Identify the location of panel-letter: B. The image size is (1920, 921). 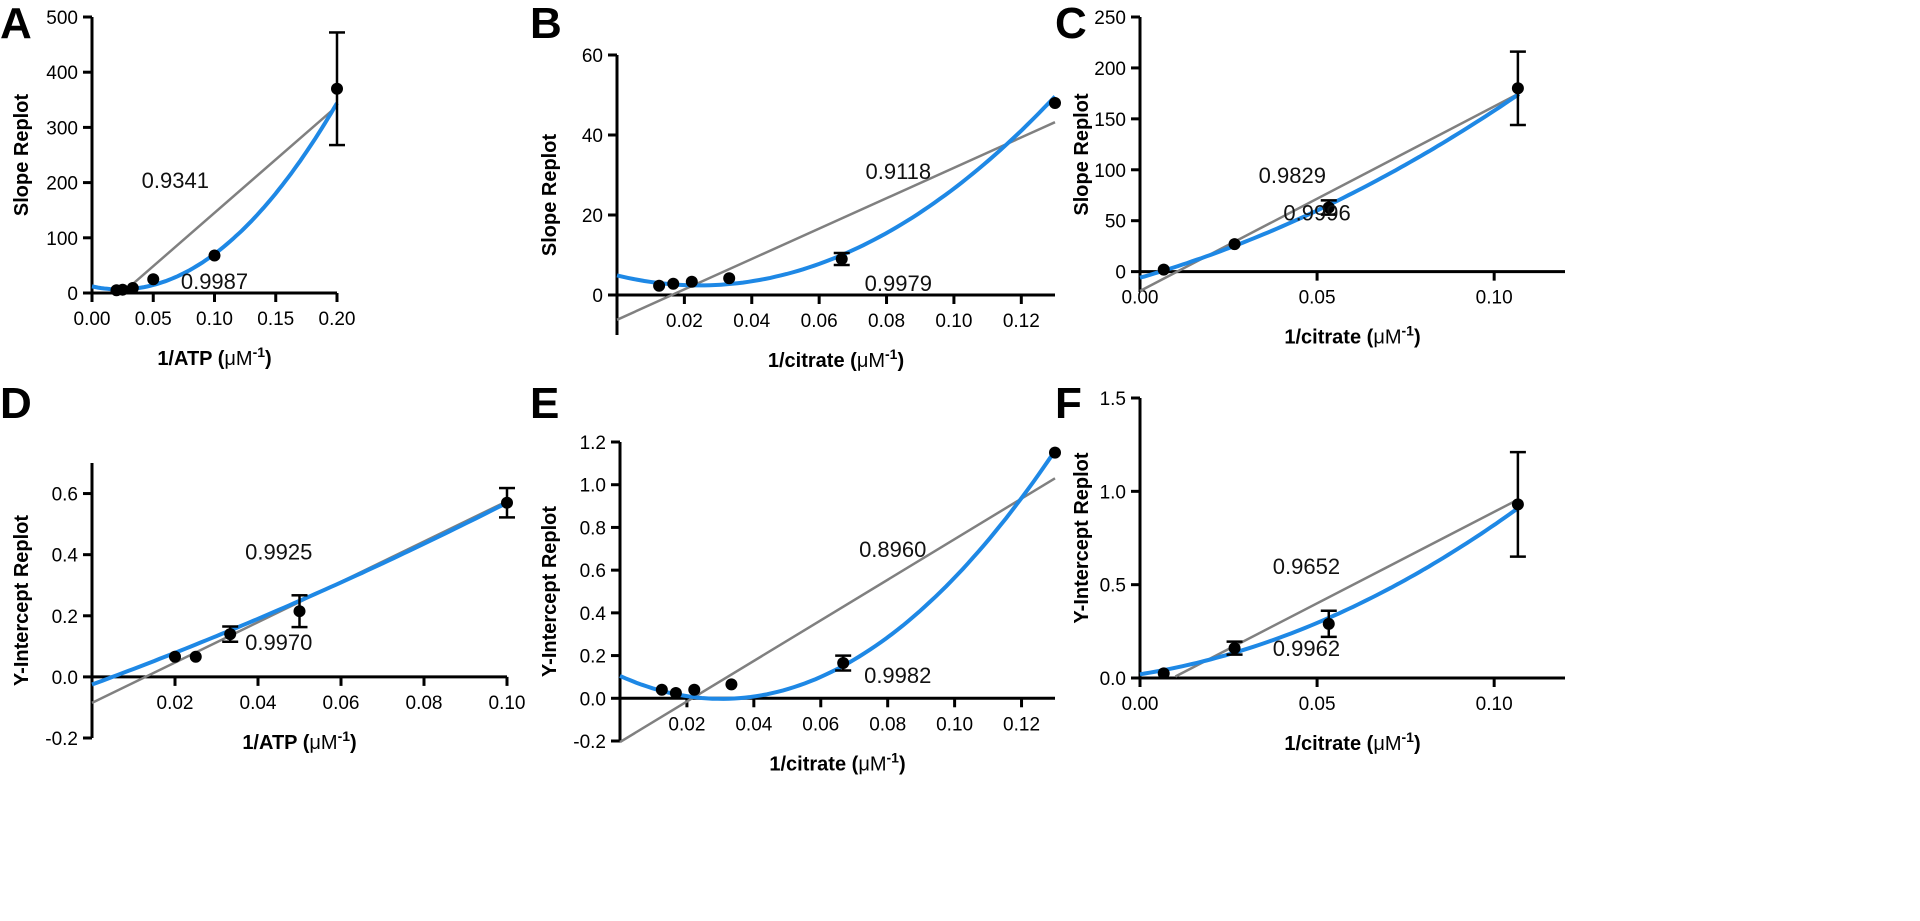
(546, 24).